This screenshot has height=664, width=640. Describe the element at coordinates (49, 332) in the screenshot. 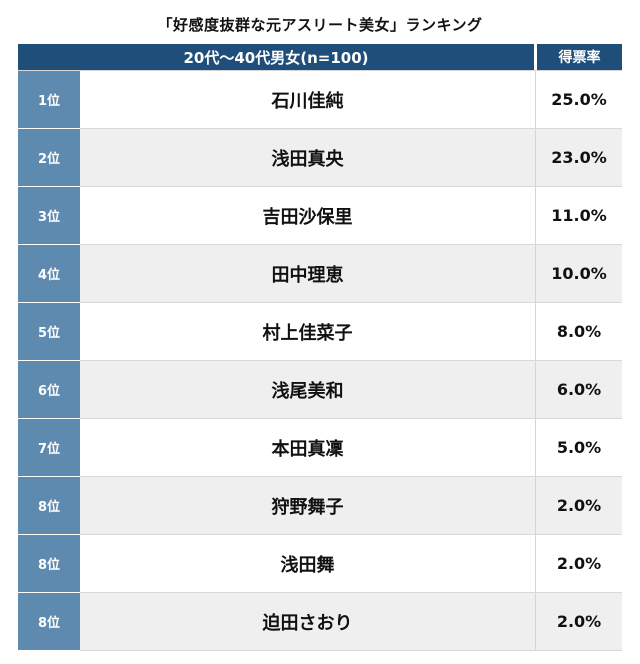

I see `rank-cell: 5位` at that location.